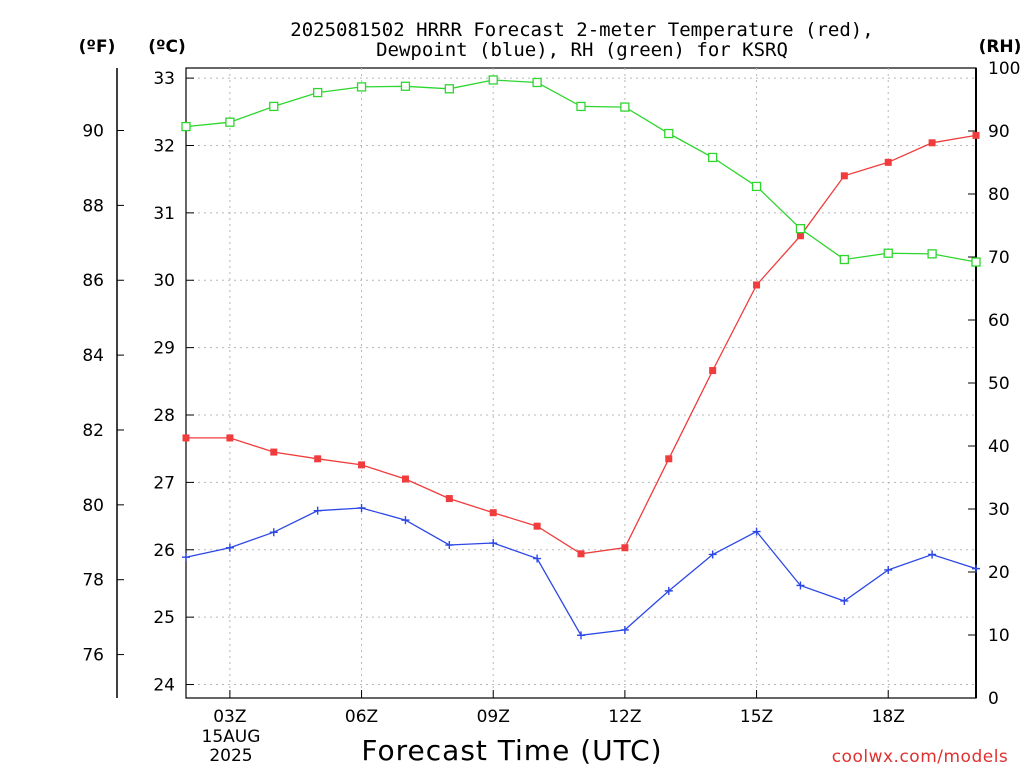 This screenshot has width=1024, height=768. Describe the element at coordinates (167, 47) in the screenshot. I see `celsius-unit-label: (ºC)` at that location.